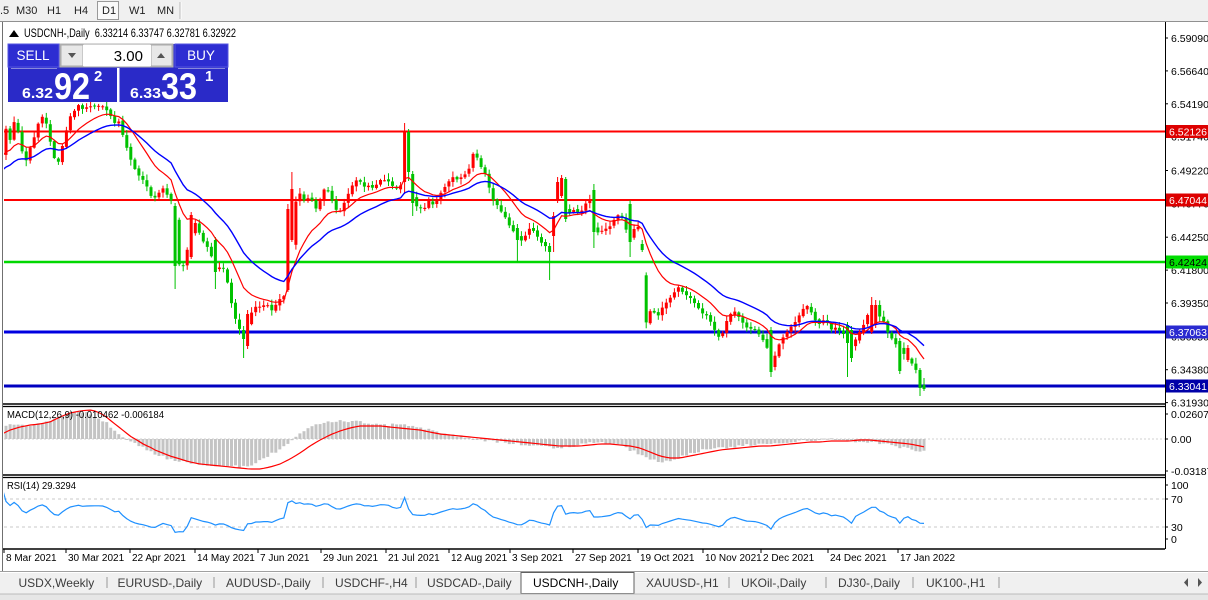  What do you see at coordinates (927, 558) in the screenshot?
I see `svg-text: 17 Jan 2022` at bounding box center [927, 558].